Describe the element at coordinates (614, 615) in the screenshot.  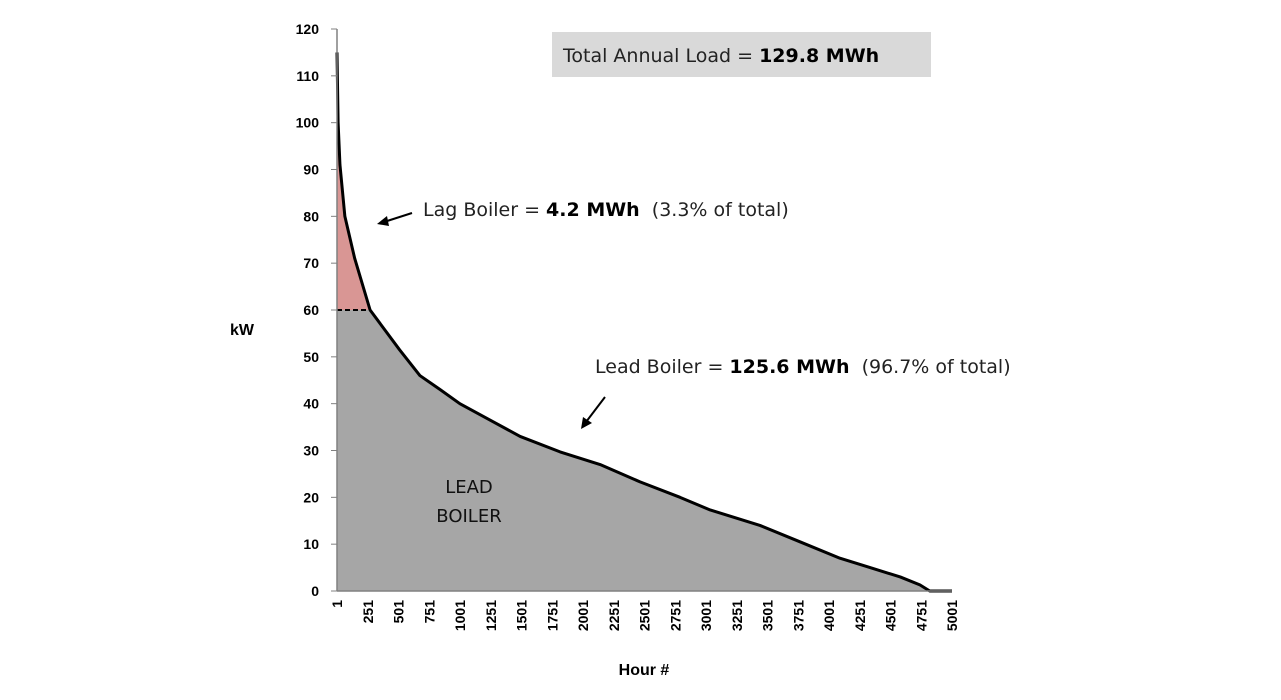
I see `x-tick-label: 2251` at that location.